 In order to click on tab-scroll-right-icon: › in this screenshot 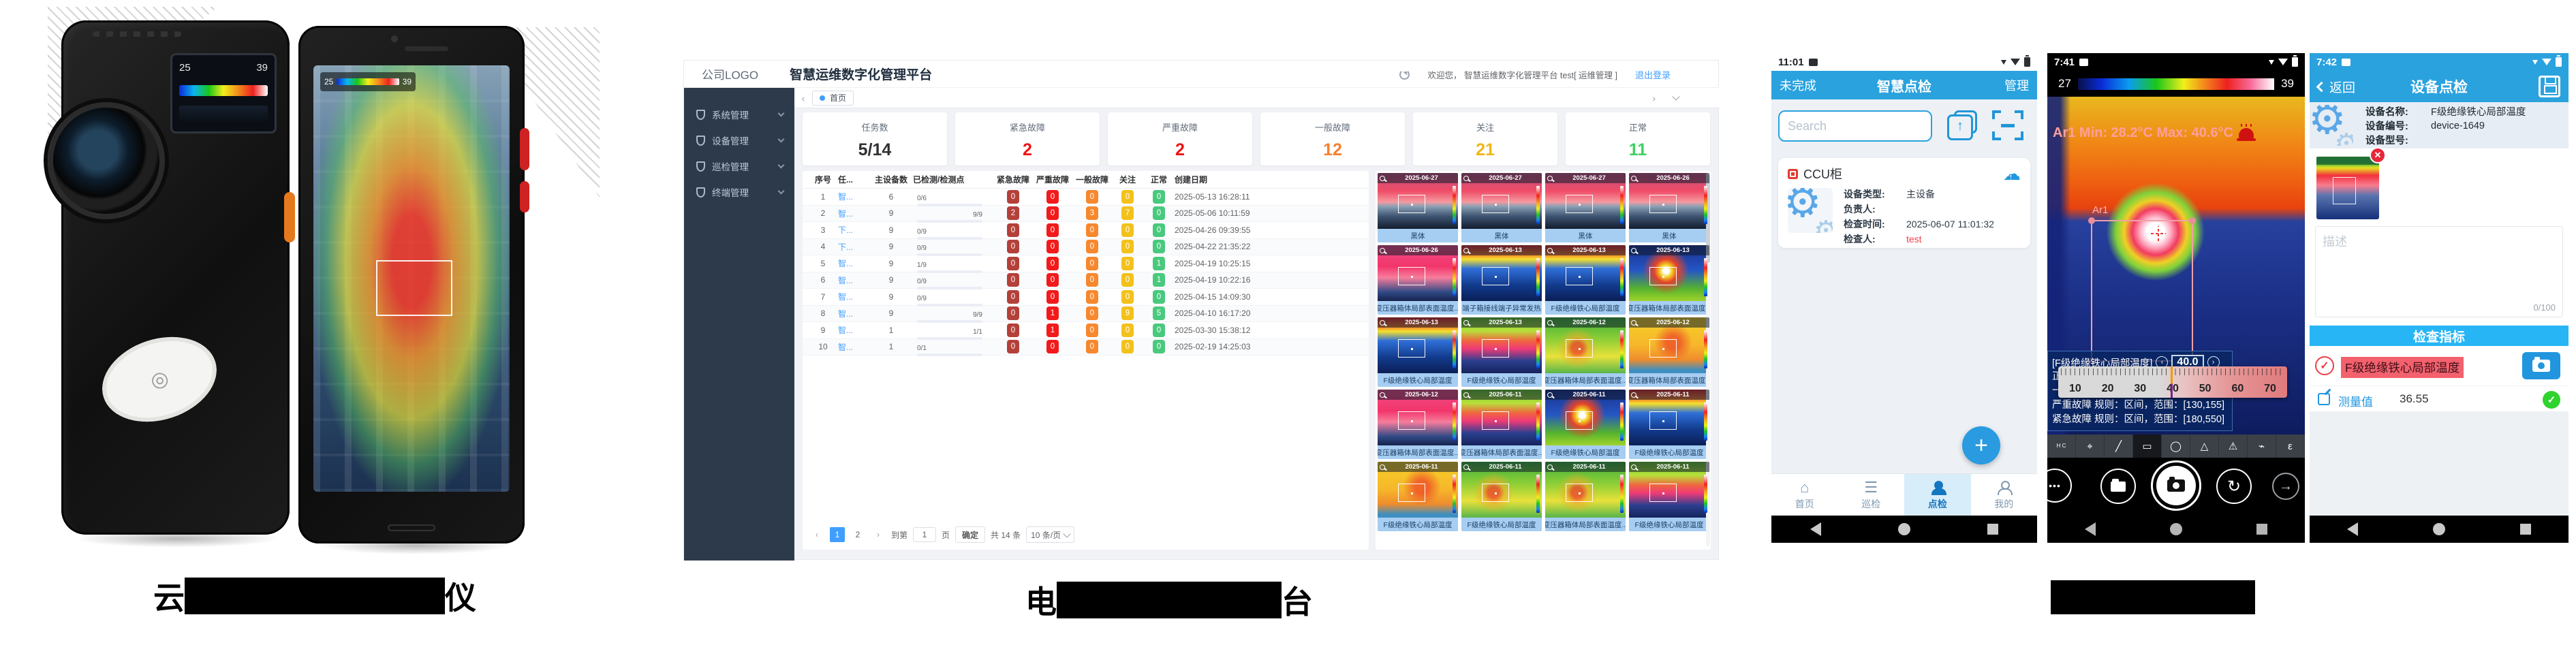, I will do `click(1654, 98)`.